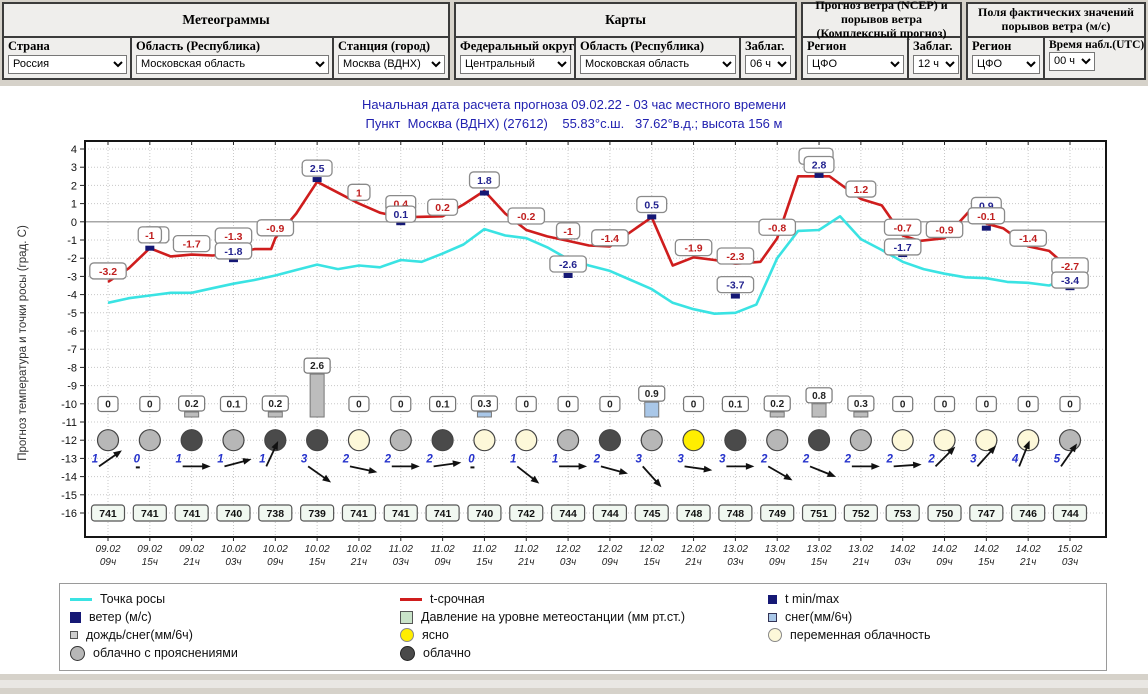 This screenshot has height=694, width=1148. What do you see at coordinates (658, 64) in the screenshot?
I see `maps-oblast-select: Московская область` at bounding box center [658, 64].